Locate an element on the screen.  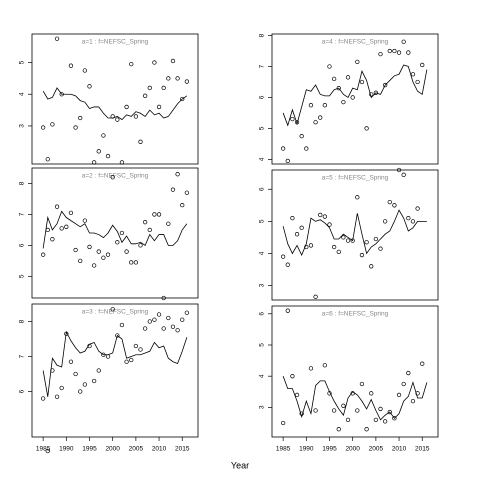
y-tick-label: 5 is located at coordinates (262, 221).